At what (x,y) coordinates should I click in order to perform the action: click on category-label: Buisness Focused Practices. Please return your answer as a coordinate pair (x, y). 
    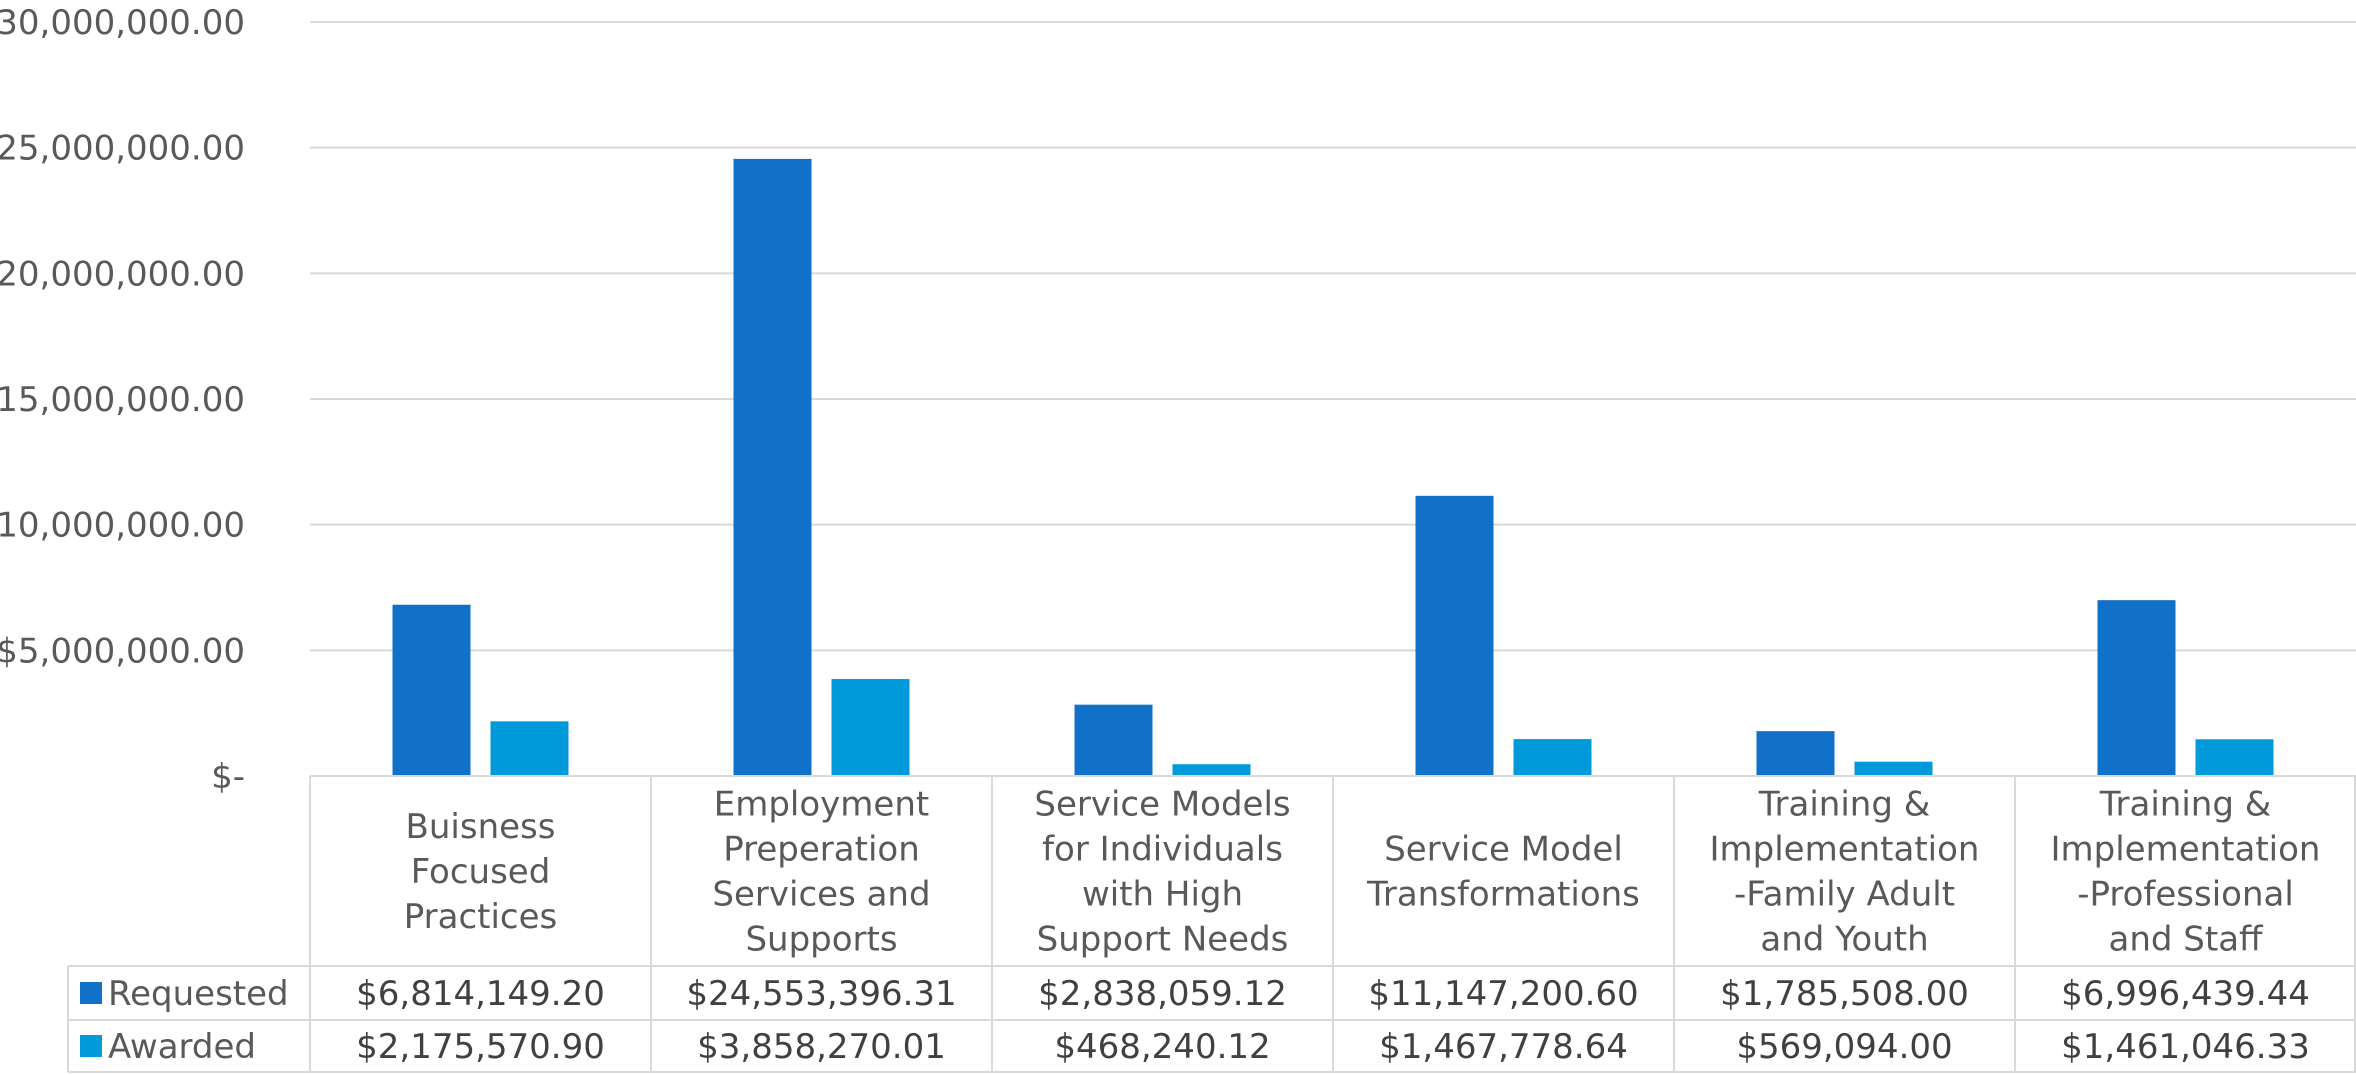
    Looking at the image, I should click on (481, 872).